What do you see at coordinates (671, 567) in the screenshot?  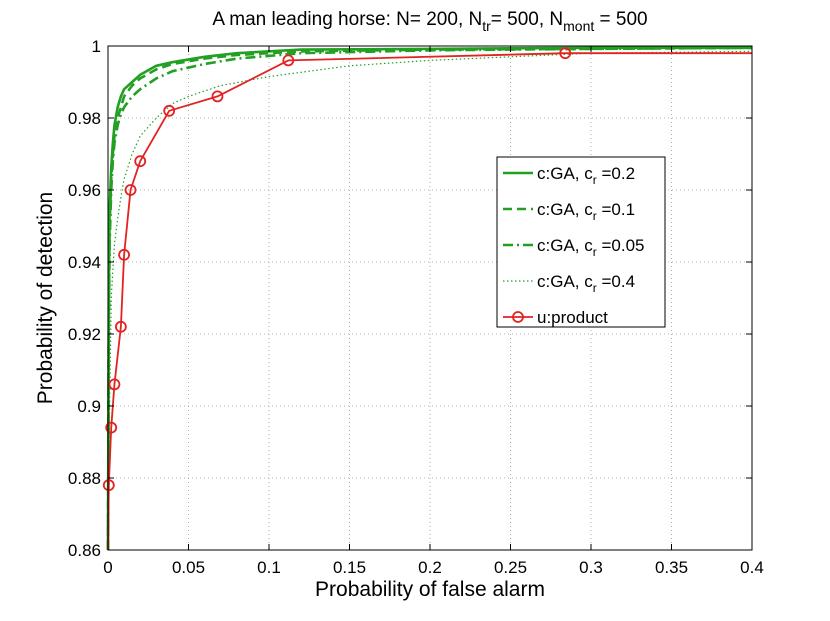 I see `x-tick-label: 0.35` at bounding box center [671, 567].